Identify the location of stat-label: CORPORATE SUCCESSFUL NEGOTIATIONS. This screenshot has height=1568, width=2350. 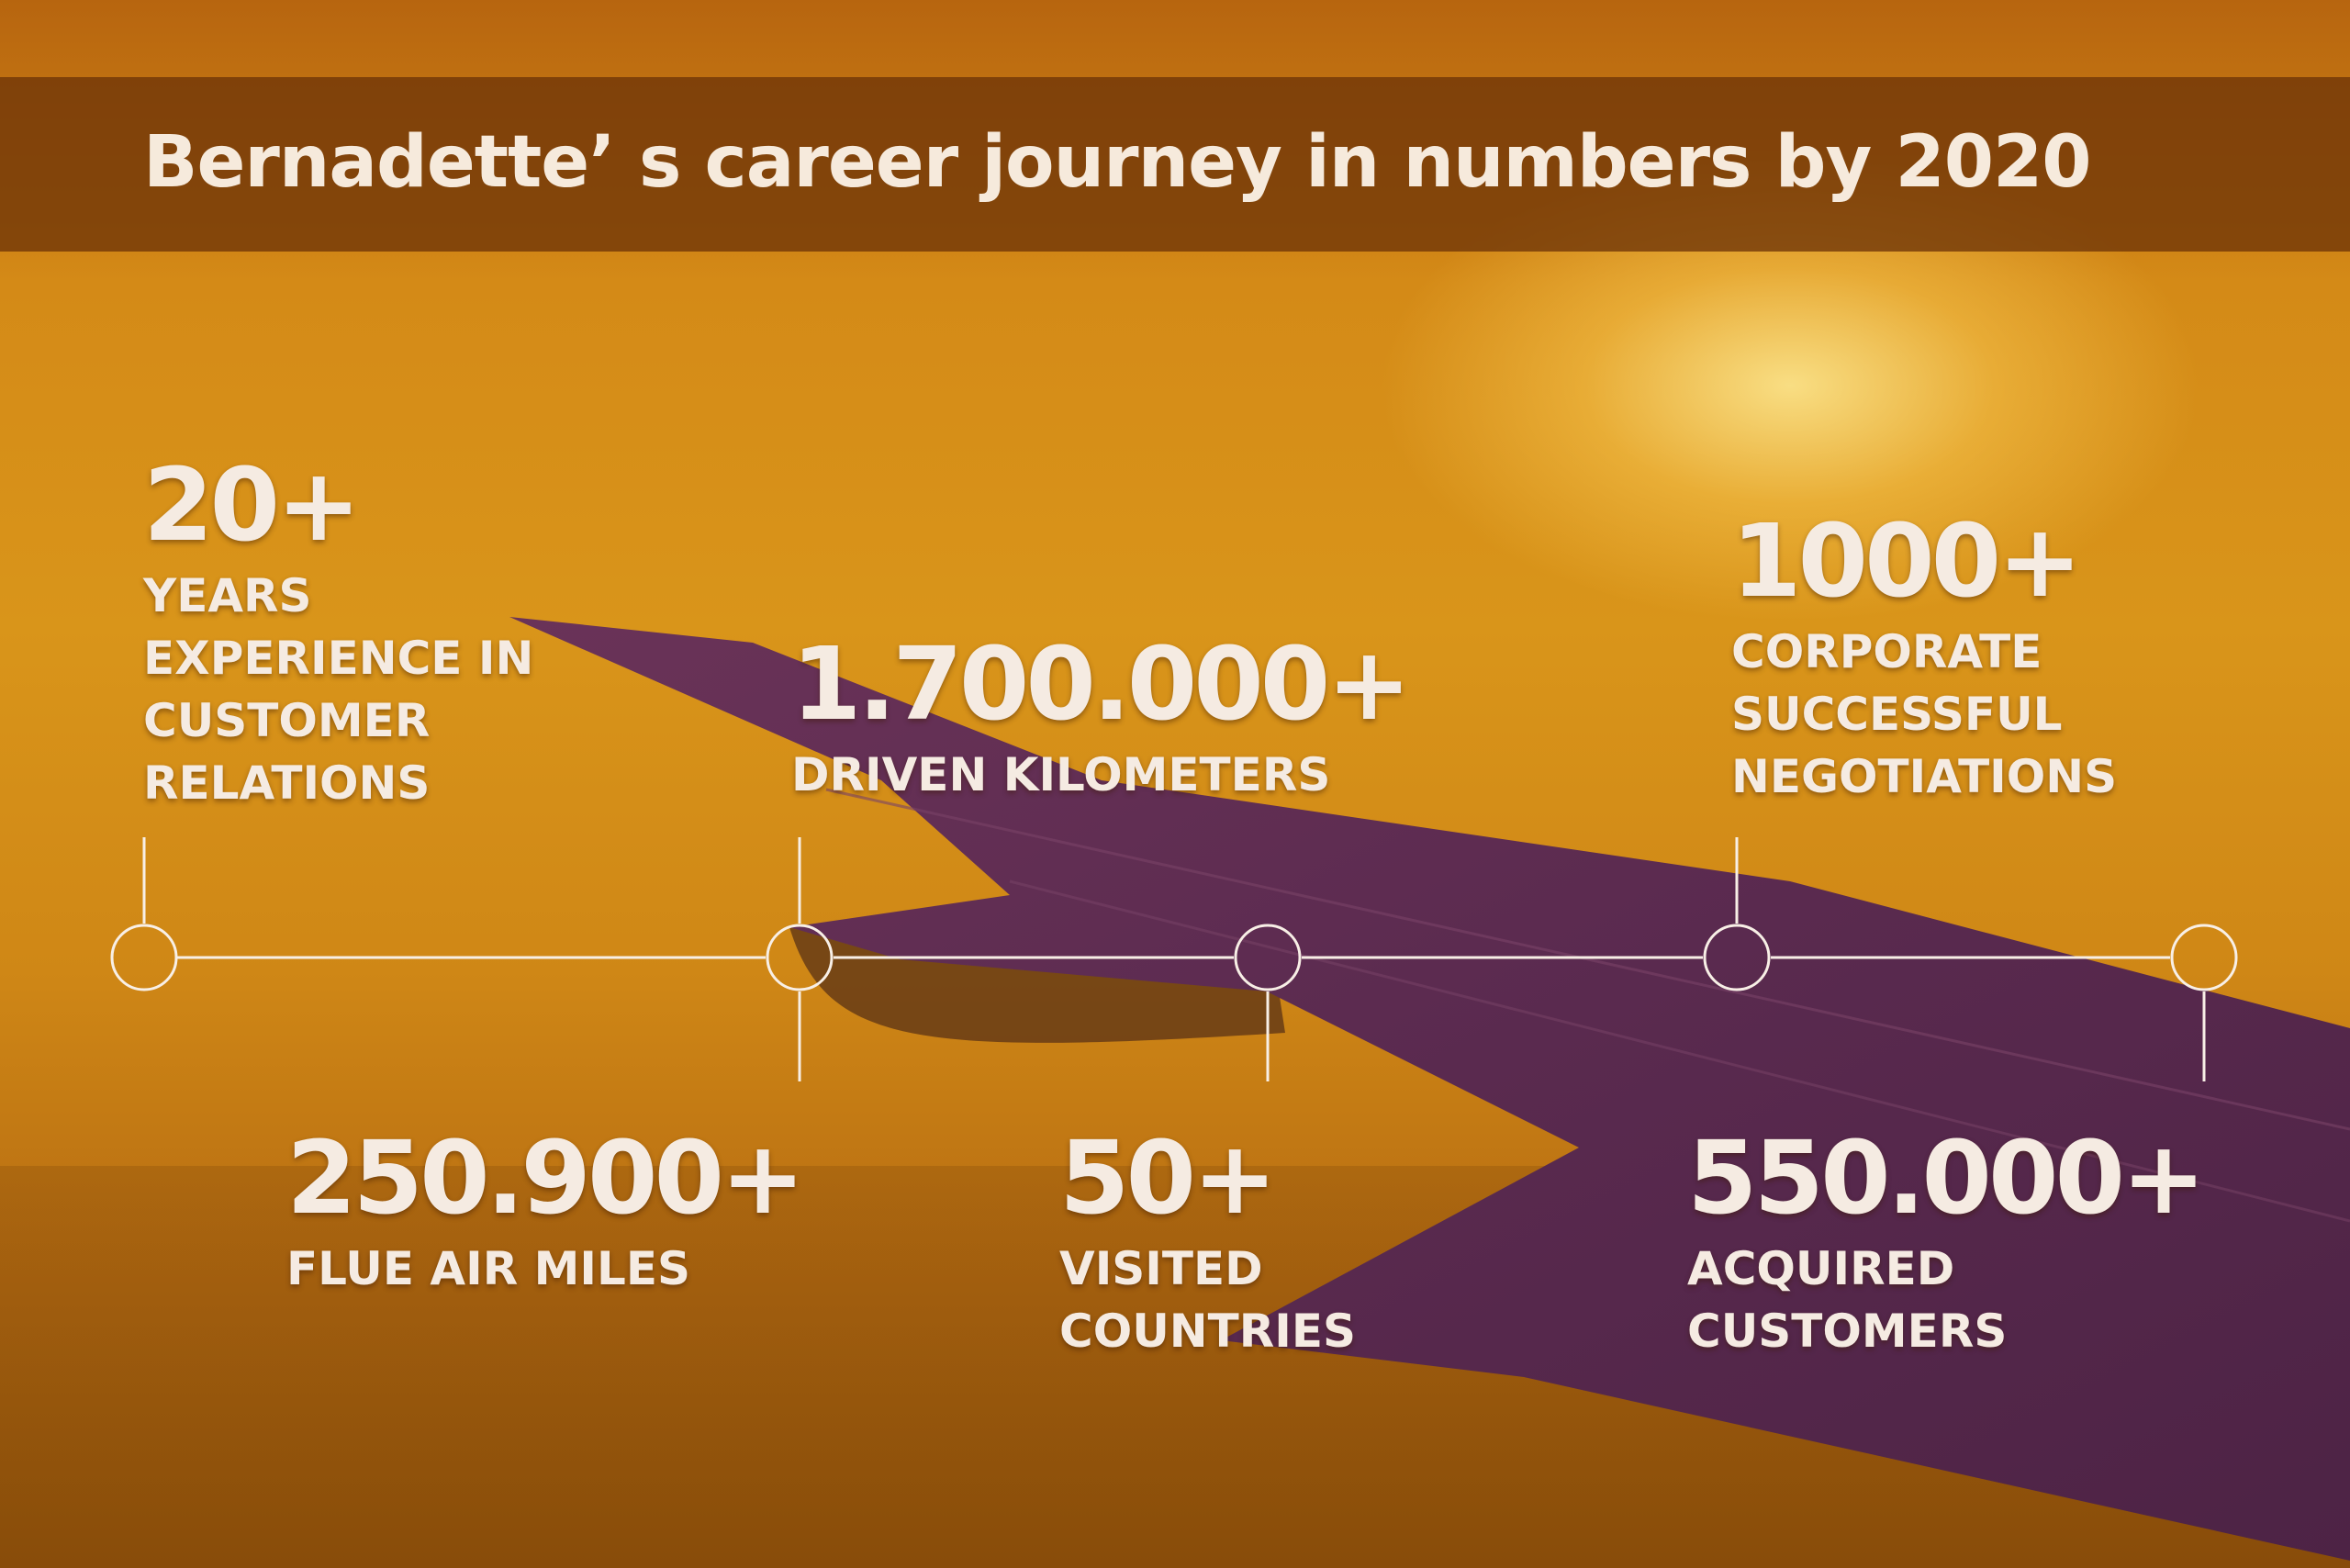
(1924, 714).